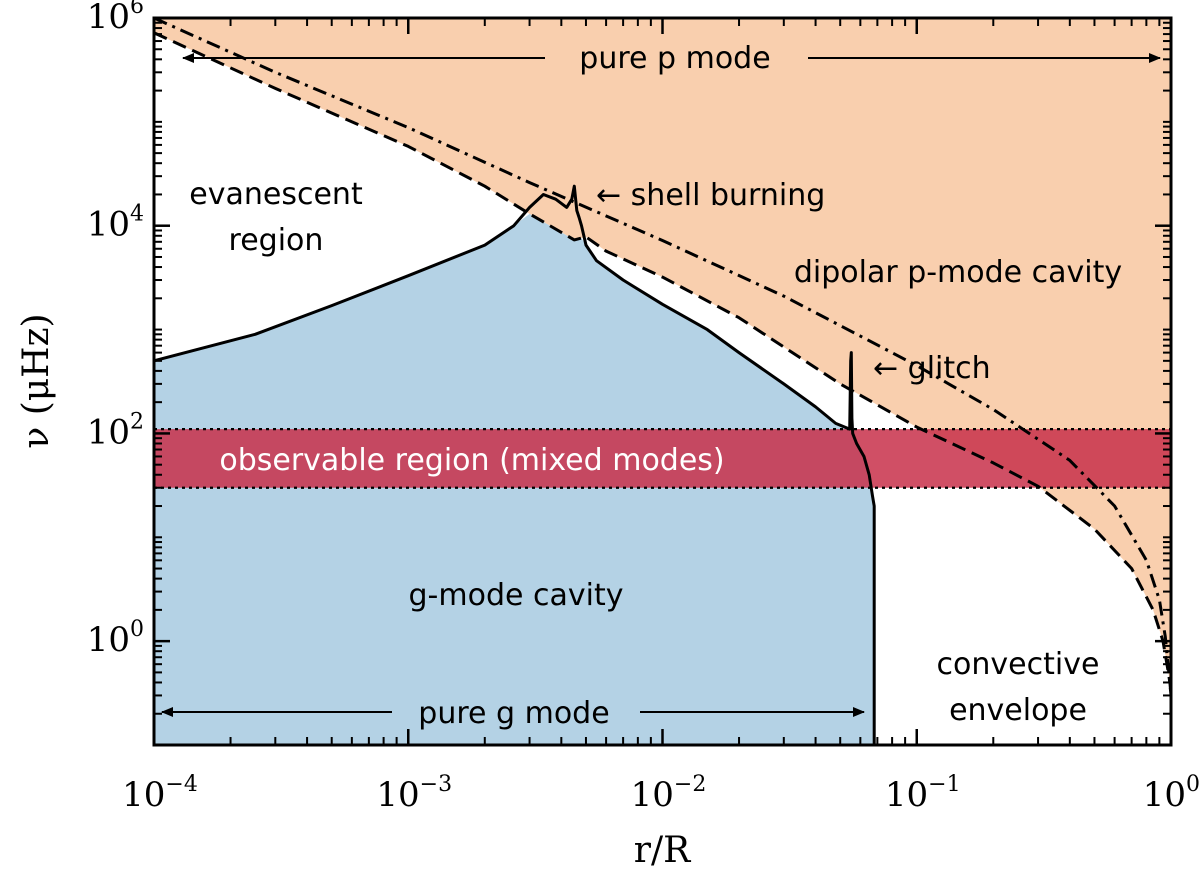  What do you see at coordinates (36, 380) in the screenshot?
I see `y-axis-title: ν (μHz)` at bounding box center [36, 380].